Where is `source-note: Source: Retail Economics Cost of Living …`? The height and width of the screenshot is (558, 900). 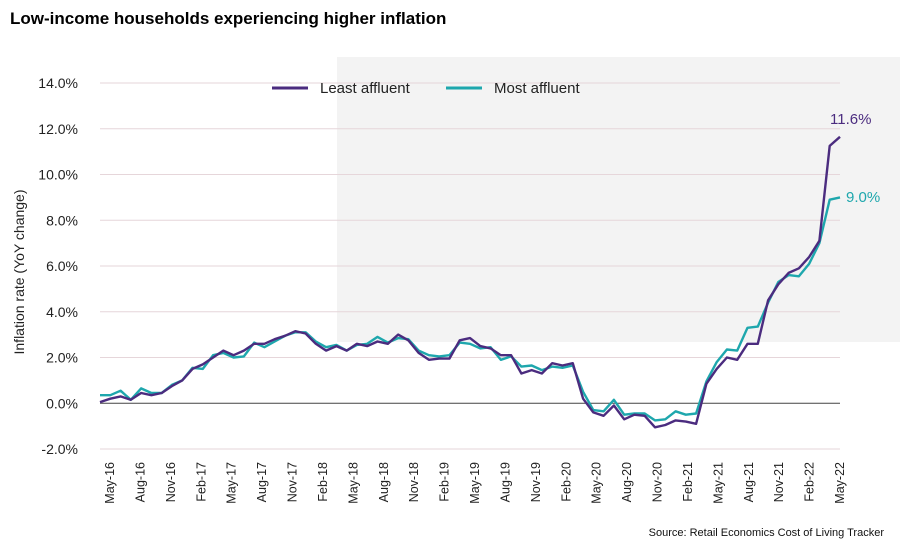 source-note: Source: Retail Economics Cost of Living … is located at coordinates (766, 533).